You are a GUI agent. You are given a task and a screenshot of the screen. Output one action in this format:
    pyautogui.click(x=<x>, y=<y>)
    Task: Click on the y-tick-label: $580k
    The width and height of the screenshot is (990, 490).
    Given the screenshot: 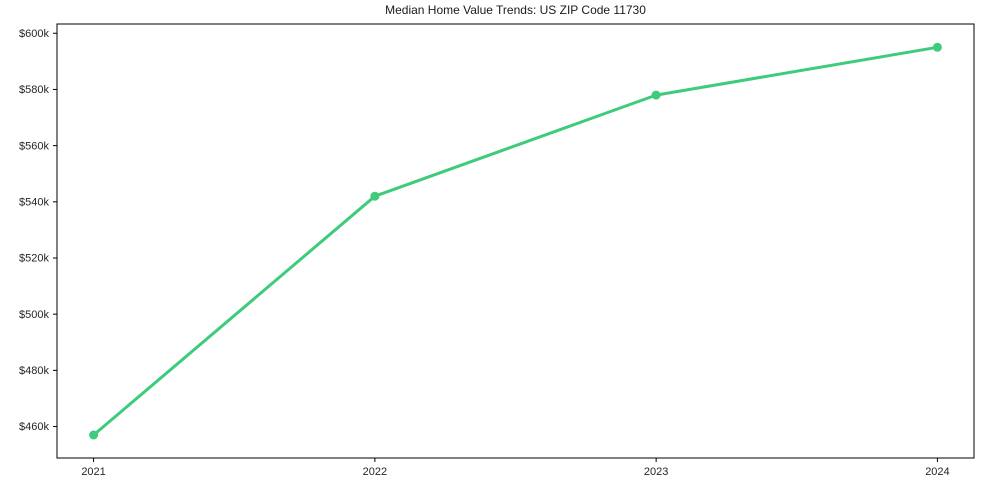 What is the action you would take?
    pyautogui.click(x=34, y=90)
    